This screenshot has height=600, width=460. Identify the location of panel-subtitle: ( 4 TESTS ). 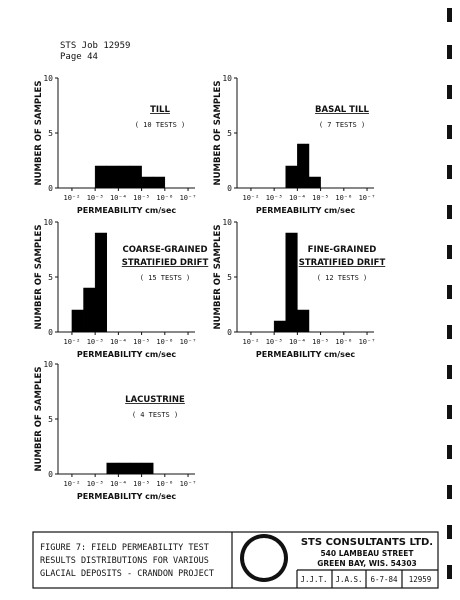
(155, 415).